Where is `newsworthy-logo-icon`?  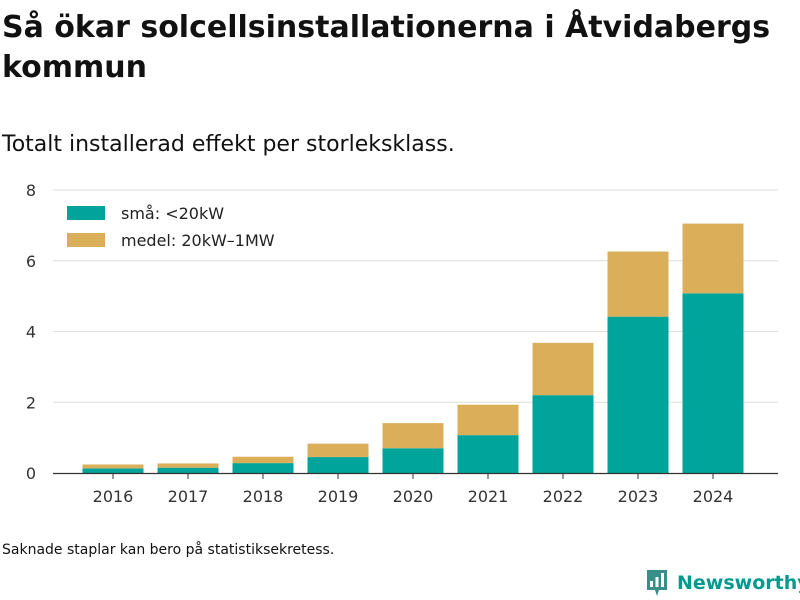
newsworthy-logo-icon is located at coordinates (657, 583).